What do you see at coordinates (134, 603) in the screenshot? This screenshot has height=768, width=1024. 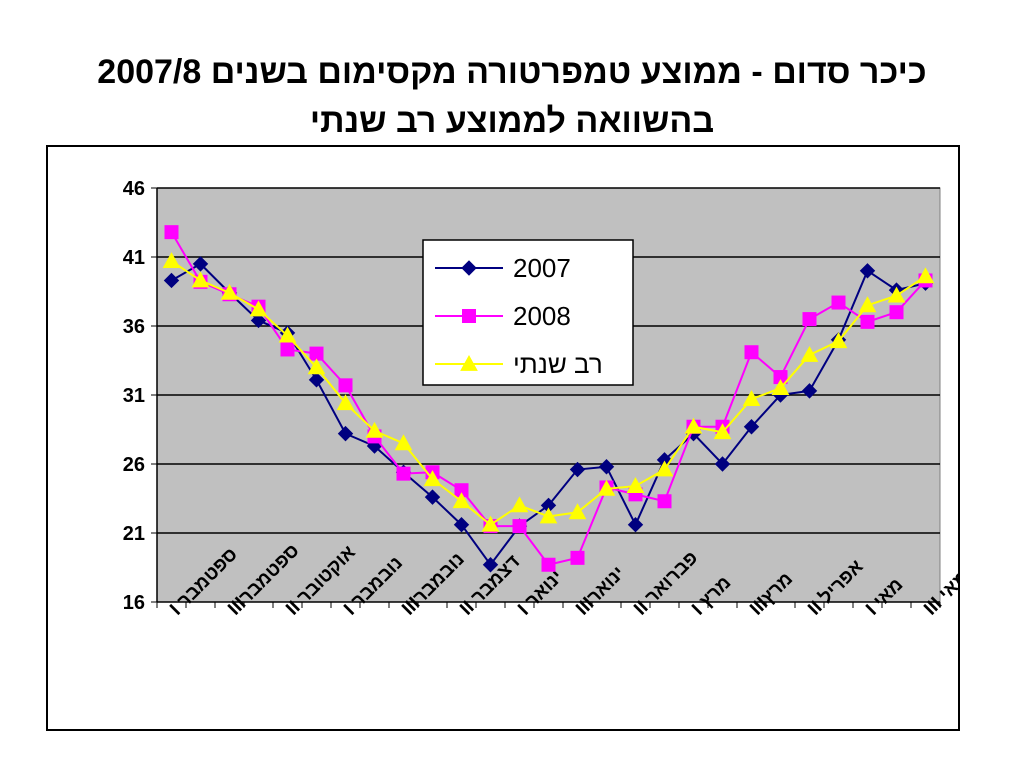 I see `y-tick-label: 16` at bounding box center [134, 603].